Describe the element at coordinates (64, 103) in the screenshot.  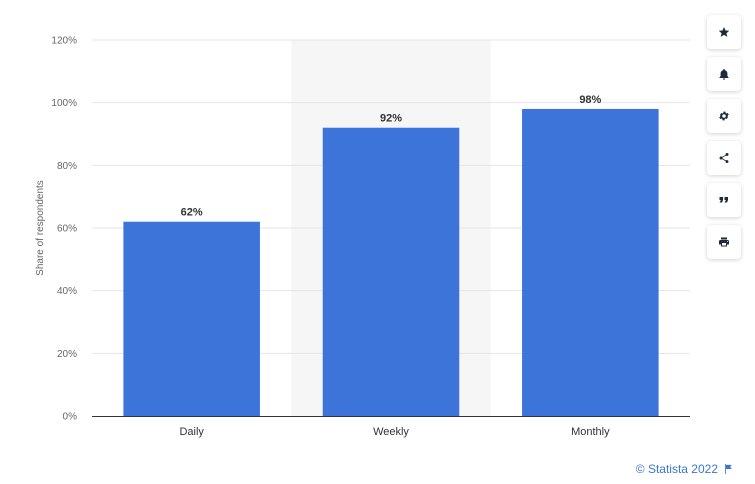
I see `y-tick-label: 100%` at that location.